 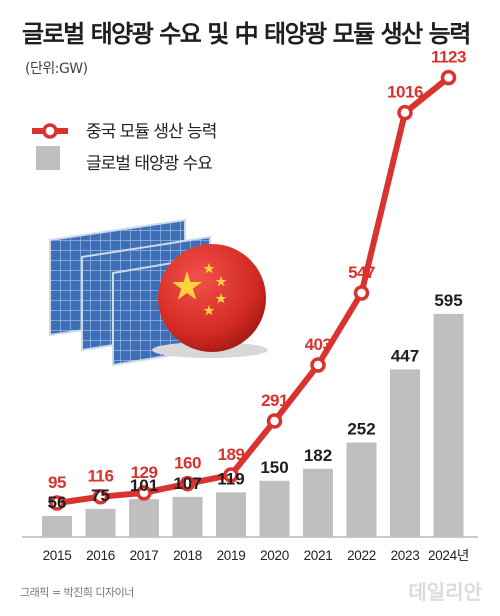 I want to click on legend-label-line: 중국 모듈 생산 능력, so click(x=151, y=132).